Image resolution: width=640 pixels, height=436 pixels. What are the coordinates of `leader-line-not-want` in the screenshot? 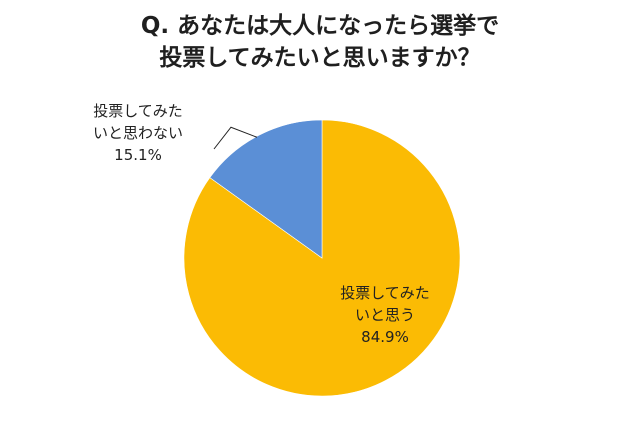 It's located at (235, 138).